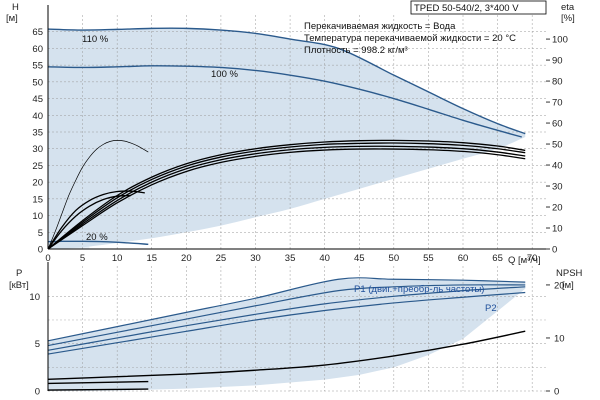 Image resolution: width=600 pixels, height=400 pixels. What do you see at coordinates (37, 149) in the screenshot?
I see `qh-y-tick-label: 30` at bounding box center [37, 149].